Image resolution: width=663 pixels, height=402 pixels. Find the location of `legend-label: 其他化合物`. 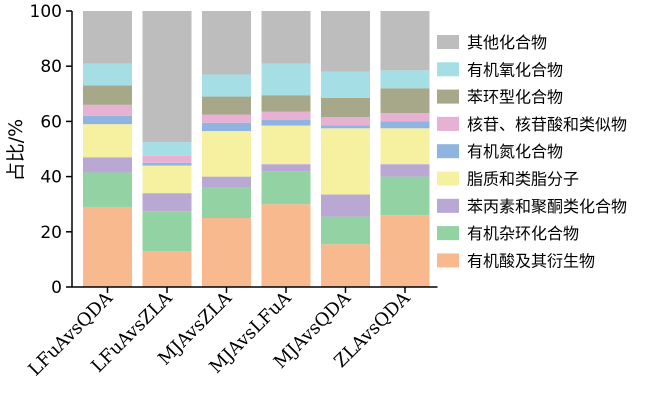

legend-label: 其他化合物 is located at coordinates (507, 42).